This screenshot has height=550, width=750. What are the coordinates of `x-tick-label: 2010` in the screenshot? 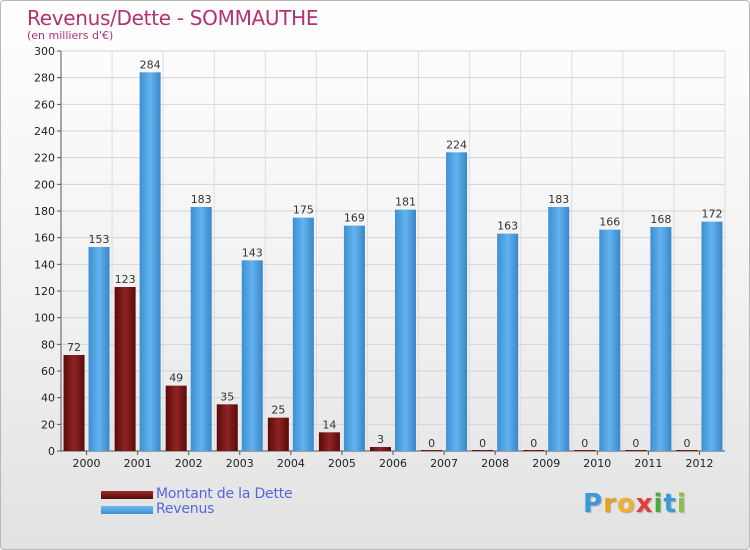 It's located at (597, 463).